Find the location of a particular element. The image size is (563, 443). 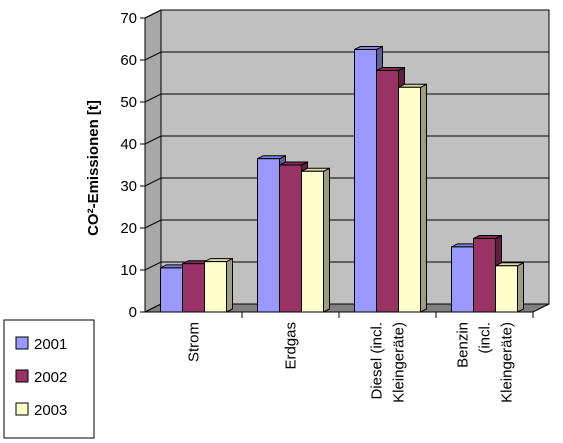

y-tick-label: 10 is located at coordinates (128, 270).